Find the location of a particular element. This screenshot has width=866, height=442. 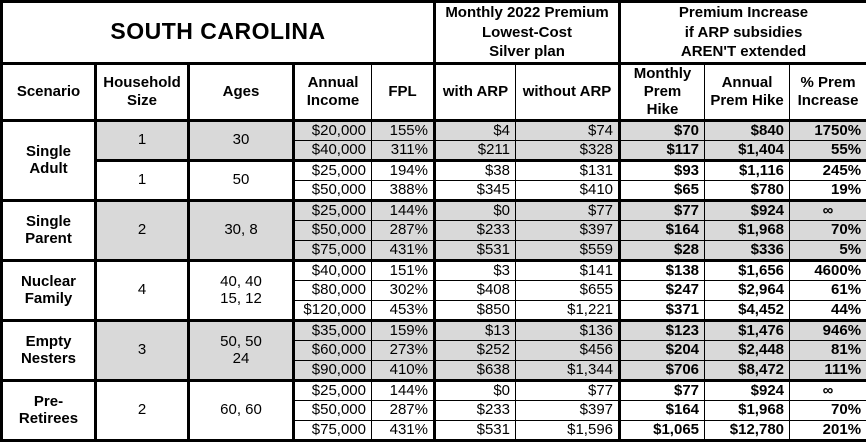

col-header-monthly-hike: Monthly Prem Hike is located at coordinates (662, 91).